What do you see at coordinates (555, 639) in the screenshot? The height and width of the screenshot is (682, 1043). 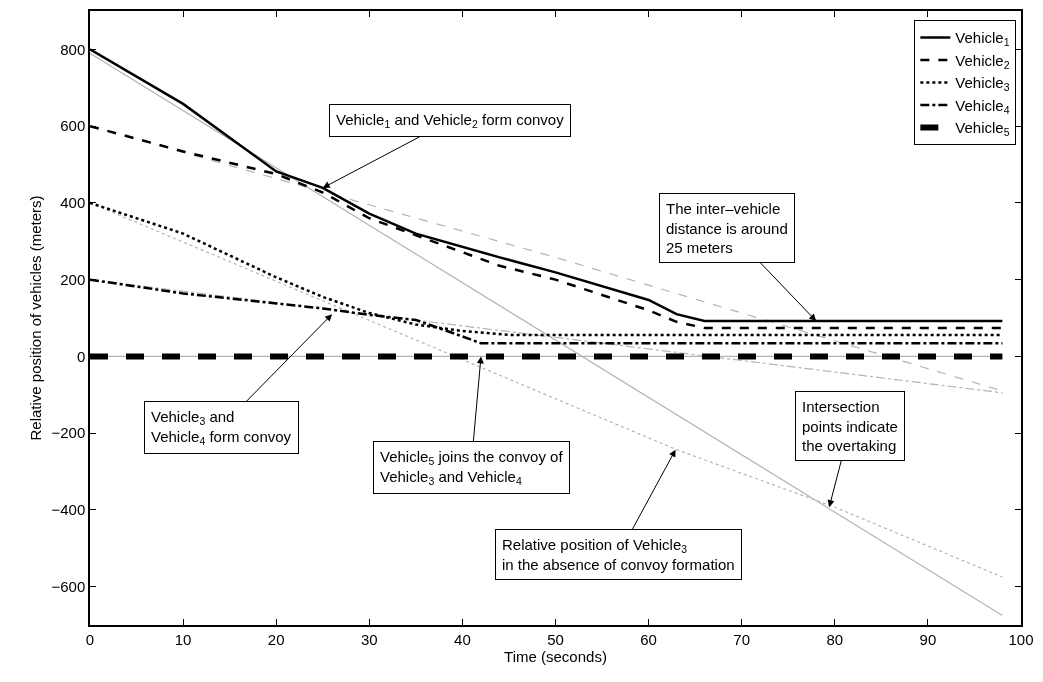 I see `x-tick-label: 50` at bounding box center [555, 639].